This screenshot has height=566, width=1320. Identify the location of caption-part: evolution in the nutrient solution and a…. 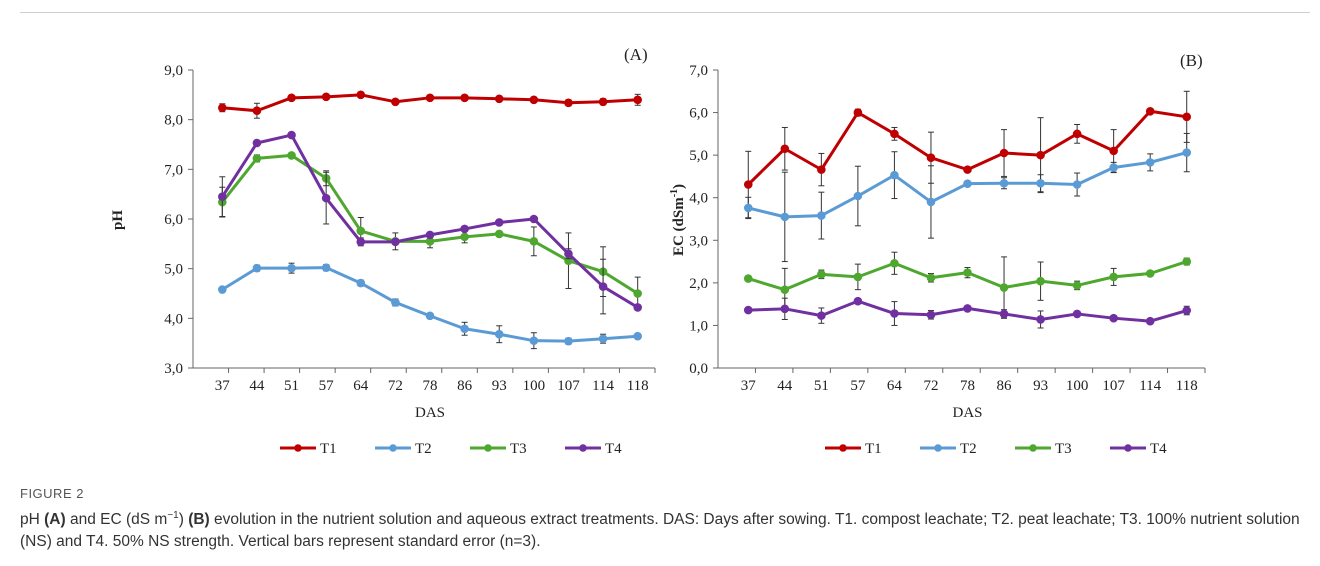
(660, 531).